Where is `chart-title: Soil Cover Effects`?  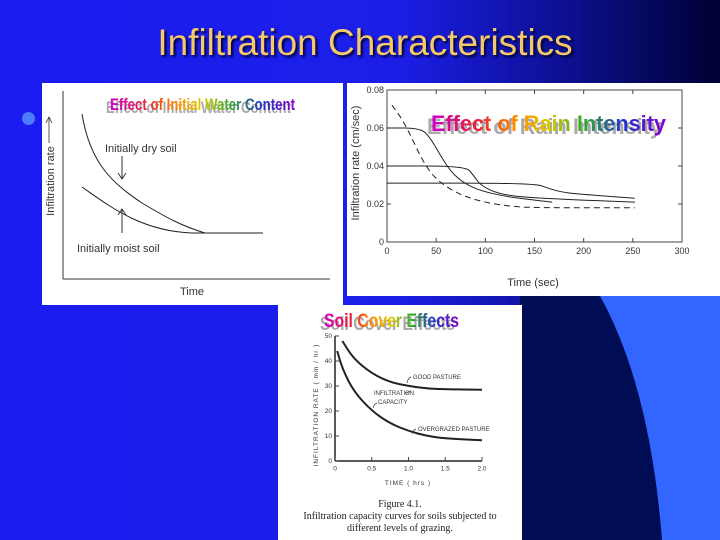 chart-title: Soil Cover Effects is located at coordinates (391, 321).